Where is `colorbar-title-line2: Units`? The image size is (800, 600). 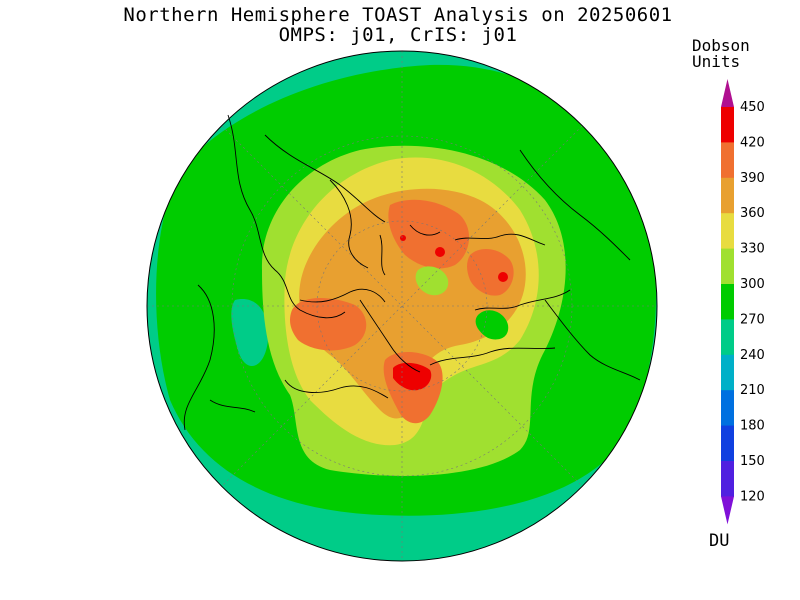
colorbar-title-line2: Units is located at coordinates (716, 61).